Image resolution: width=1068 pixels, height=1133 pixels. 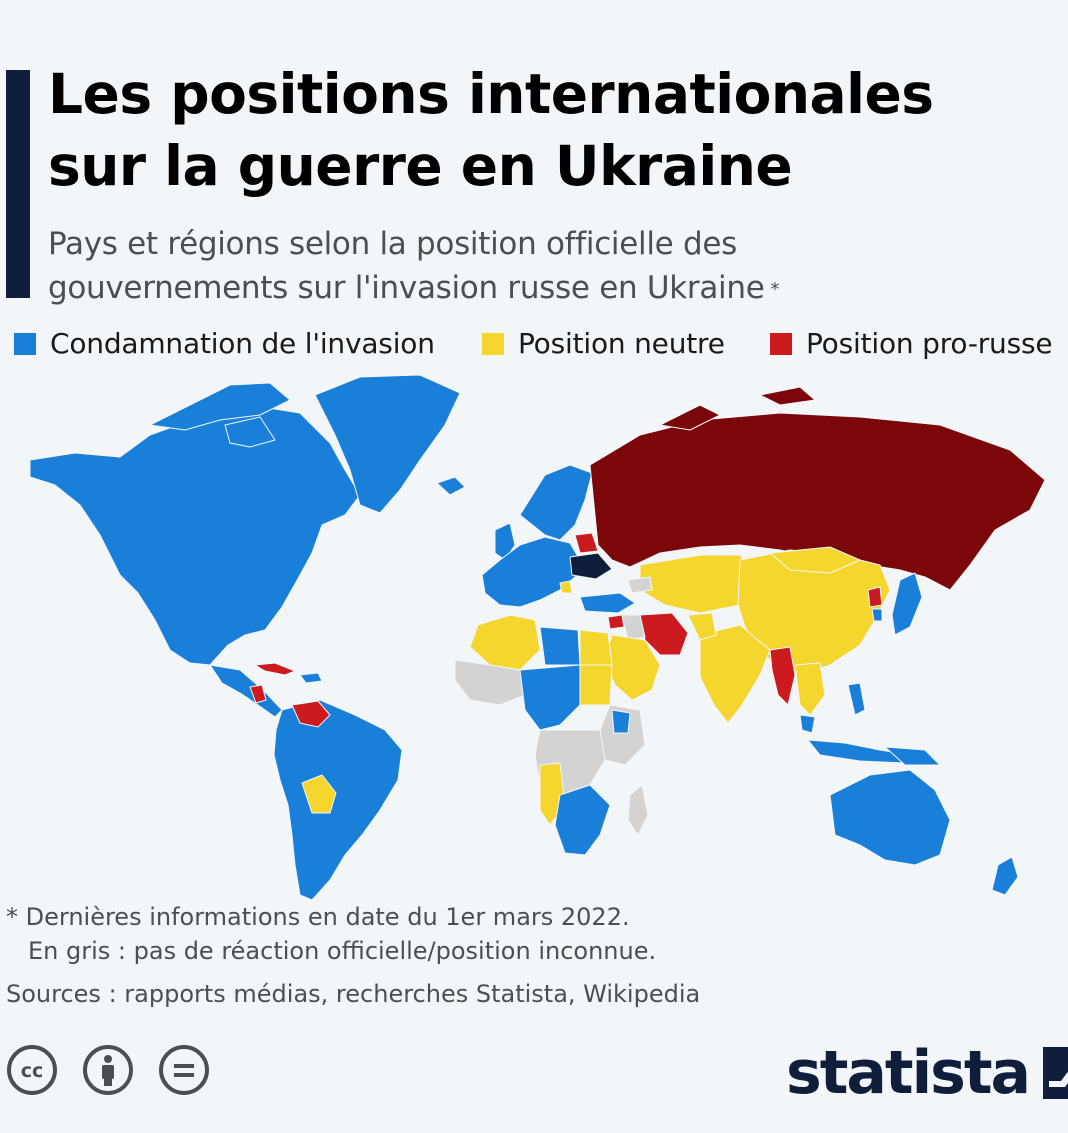 I want to click on region-pakistan, so click(x=702, y=626).